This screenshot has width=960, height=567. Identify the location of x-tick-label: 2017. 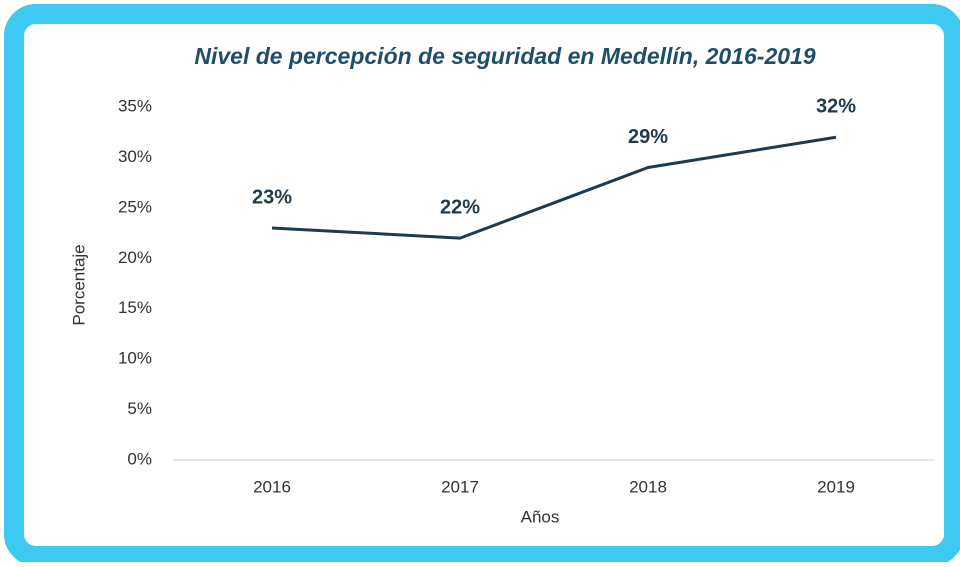
(460, 486).